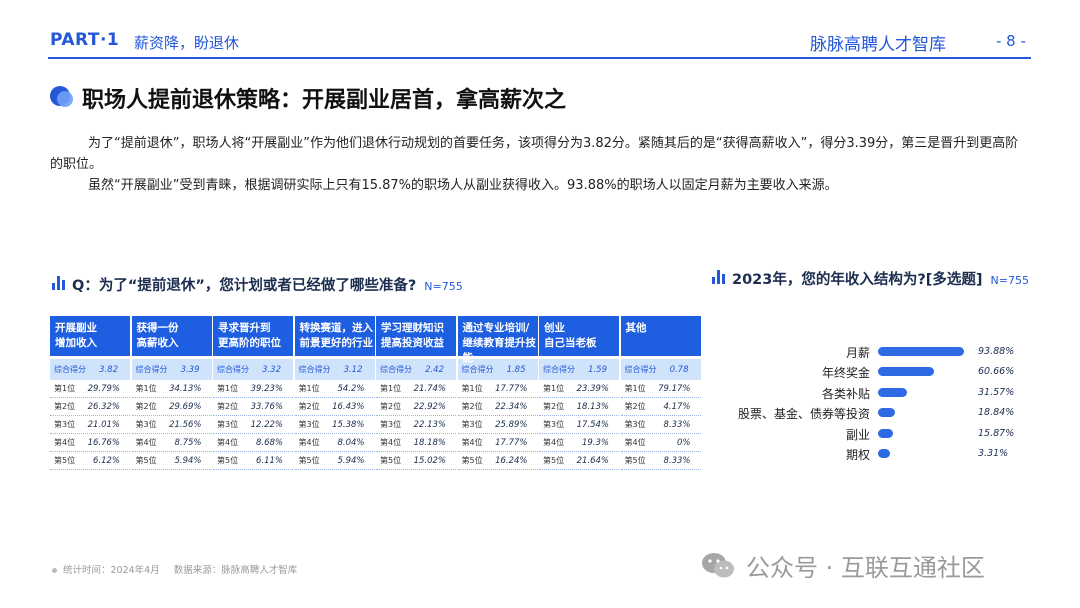 The image size is (1080, 608). I want to click on rank-row: 第1位 17.77%, so click(497, 389).